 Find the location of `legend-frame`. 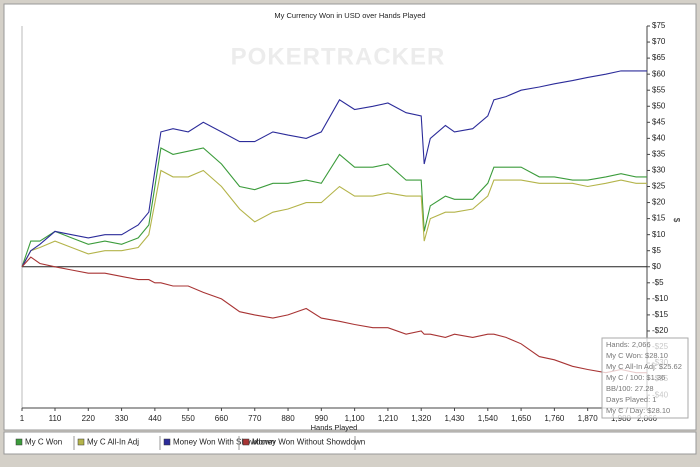

legend-frame is located at coordinates (350, 443).